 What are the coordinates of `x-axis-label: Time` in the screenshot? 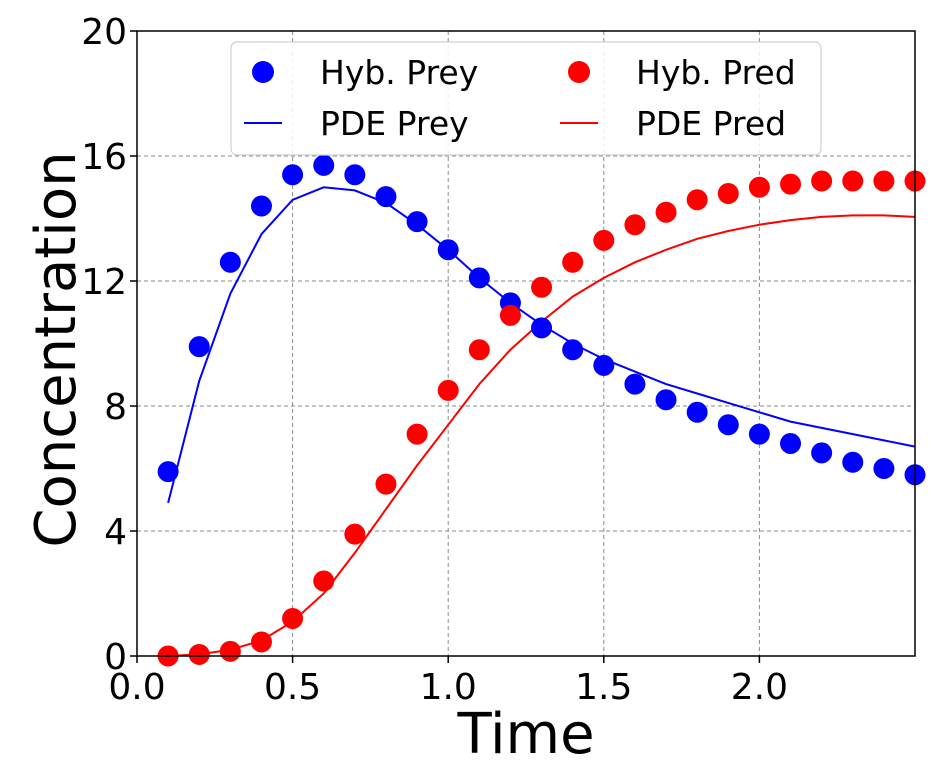 It's located at (525, 734).